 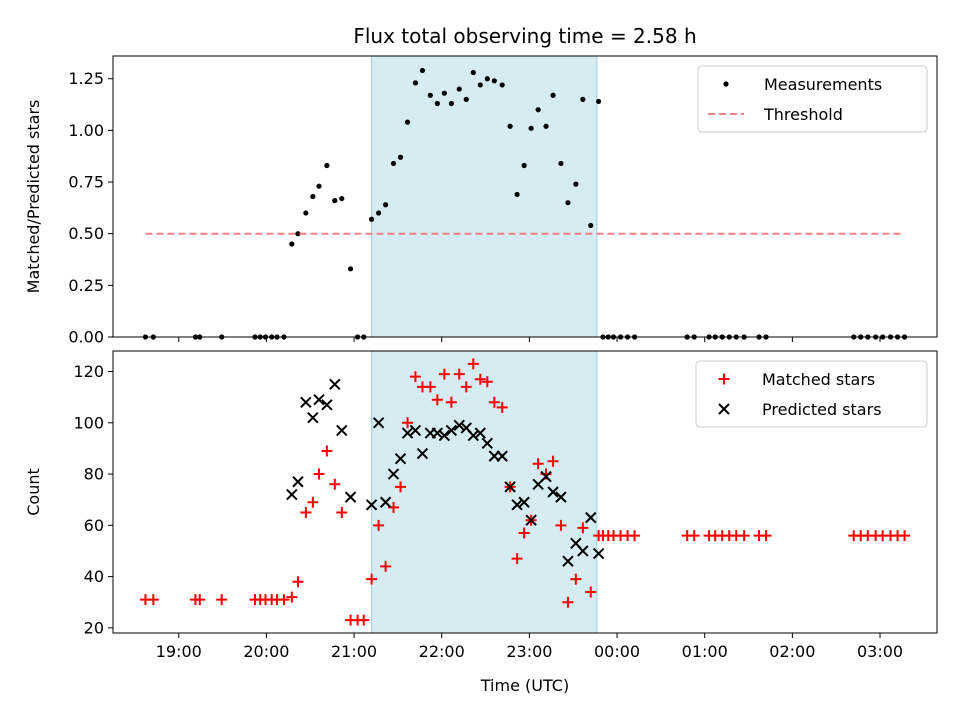 I want to click on y-tick-label: 20, so click(x=94, y=627).